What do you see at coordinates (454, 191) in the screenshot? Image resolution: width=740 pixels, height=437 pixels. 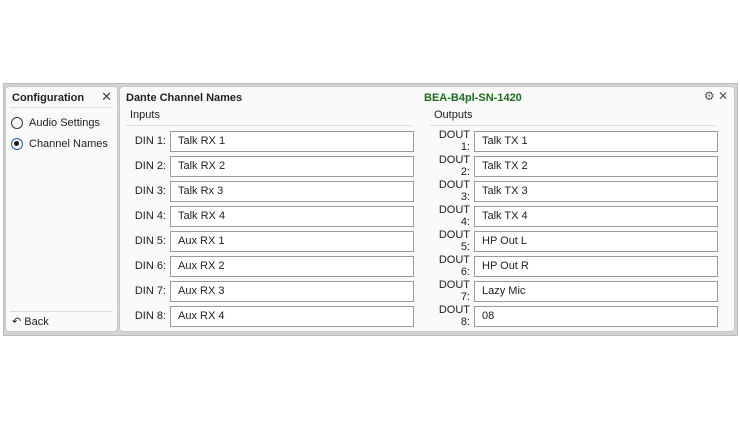 I see `channel-label: DOUT 3:` at bounding box center [454, 191].